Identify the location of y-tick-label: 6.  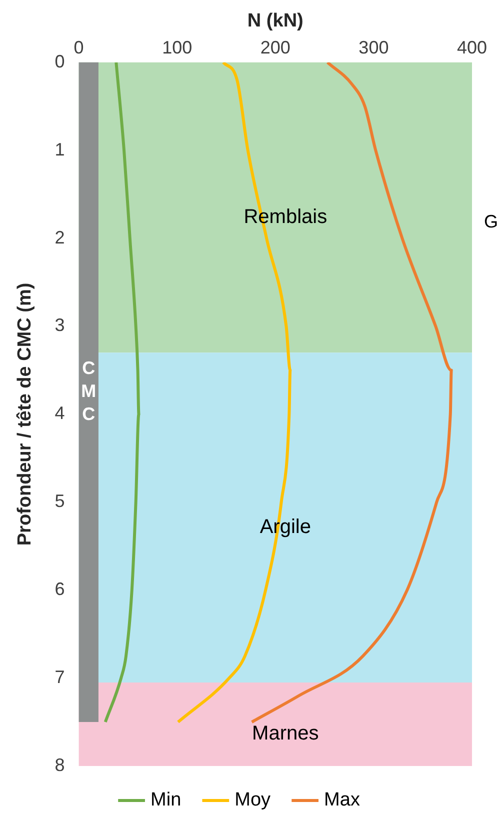
(59, 589).